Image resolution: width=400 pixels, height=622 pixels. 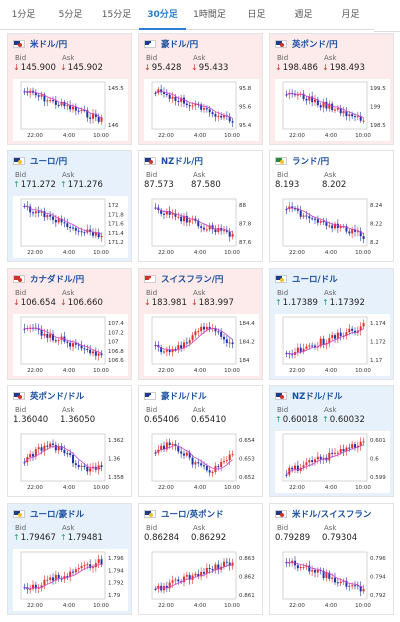 I want to click on pair-title: カナダドル/円, so click(x=48, y=279).